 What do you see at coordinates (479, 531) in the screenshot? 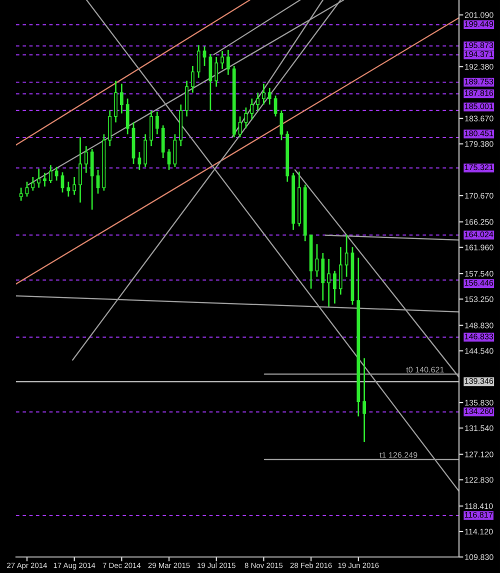
I see `y-tick-label: 114.120` at bounding box center [479, 531].